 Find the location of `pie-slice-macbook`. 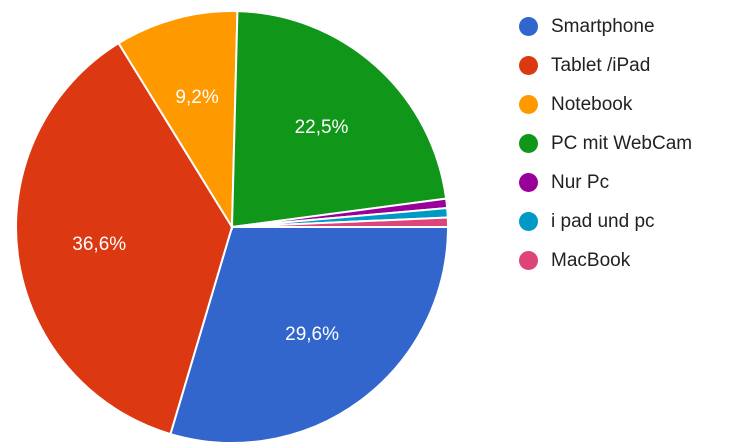

pie-slice-macbook is located at coordinates (340, 222).